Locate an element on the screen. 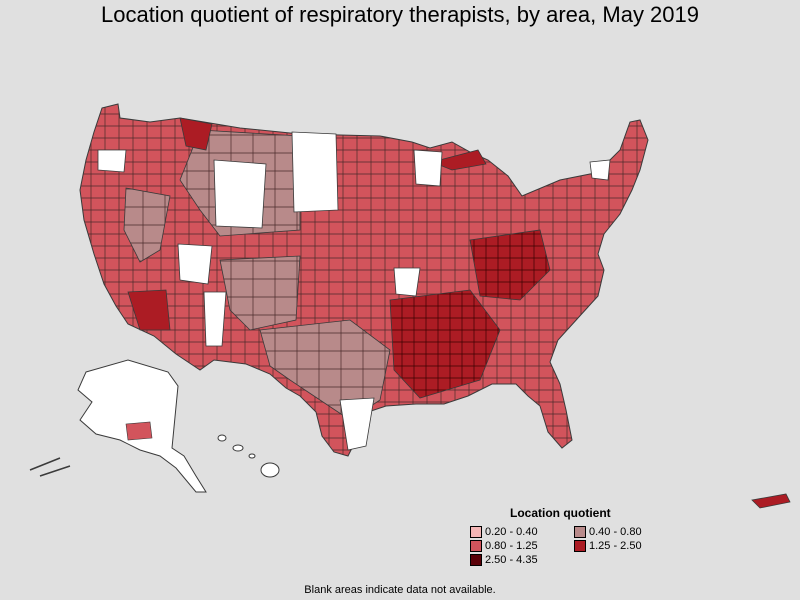  region-arizona is located at coordinates (149, 310).